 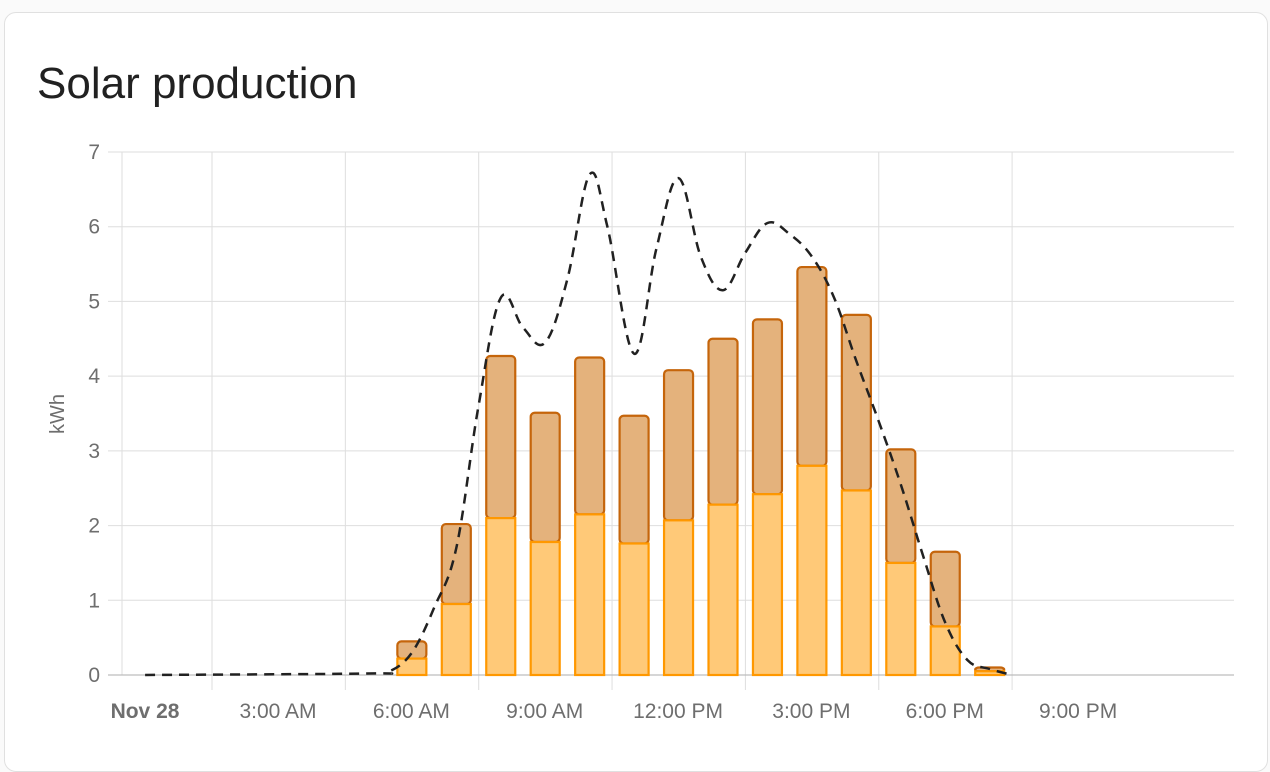 I want to click on y-tick-label: 5, so click(x=94, y=301).